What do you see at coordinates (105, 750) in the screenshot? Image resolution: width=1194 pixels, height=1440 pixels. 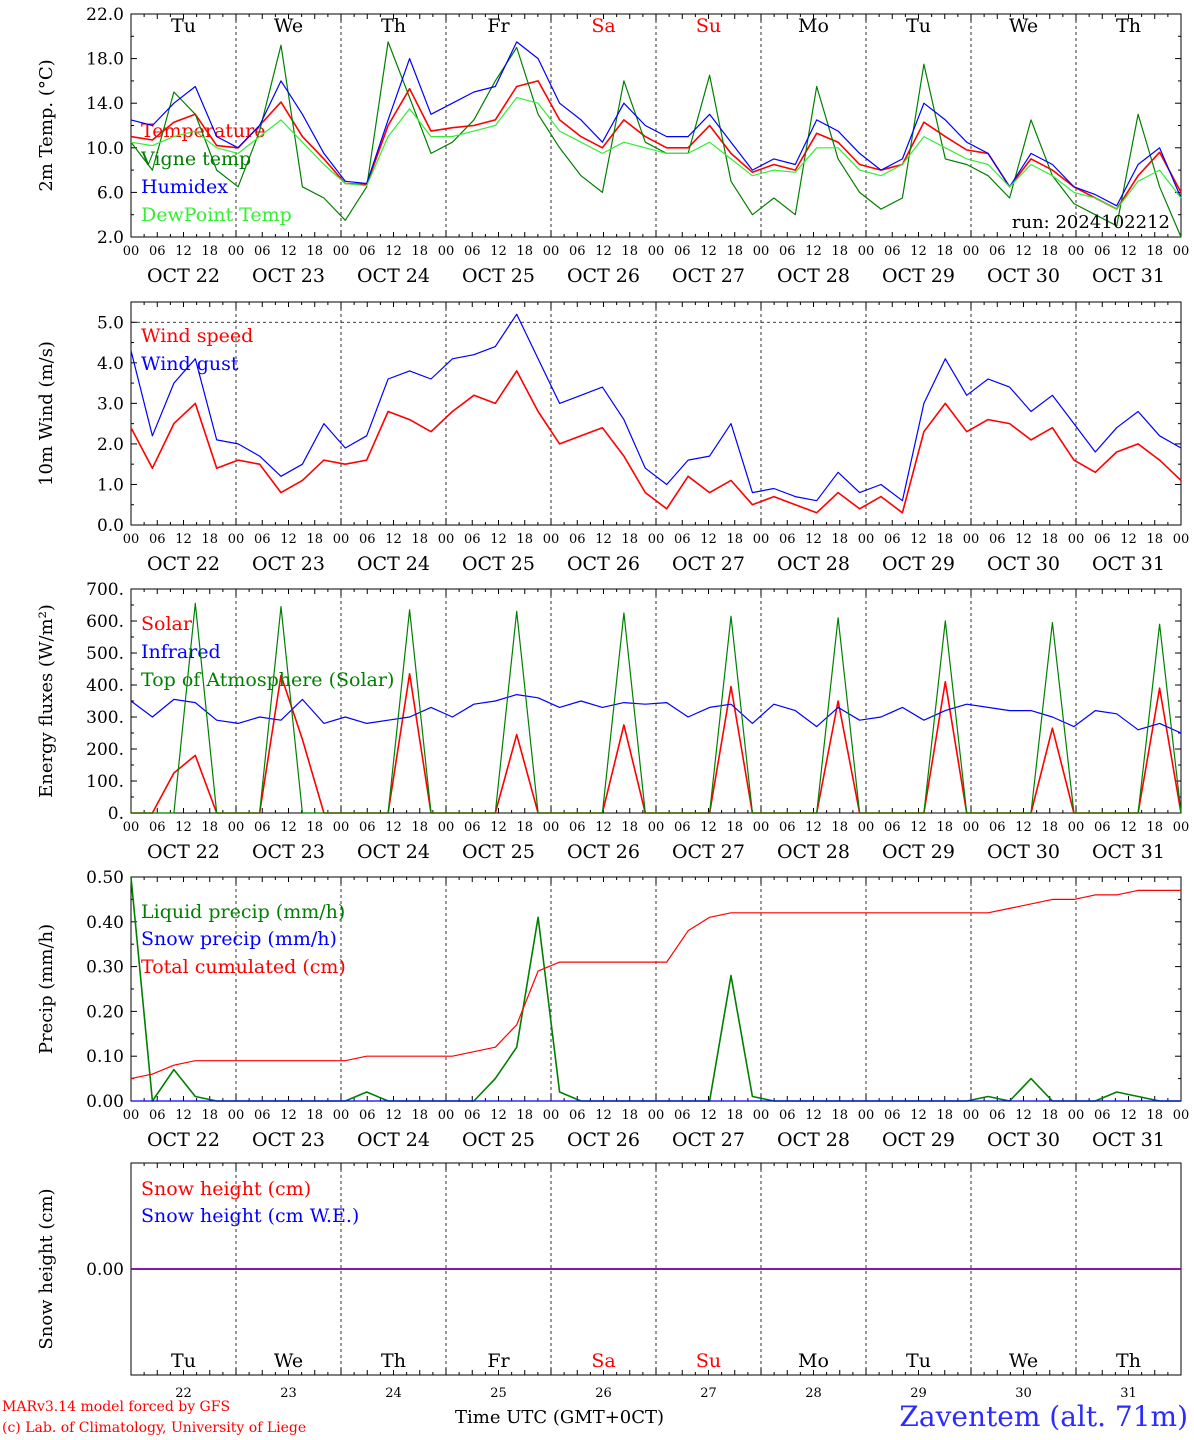 I see `y-tick-label: 200.` at bounding box center [105, 750].